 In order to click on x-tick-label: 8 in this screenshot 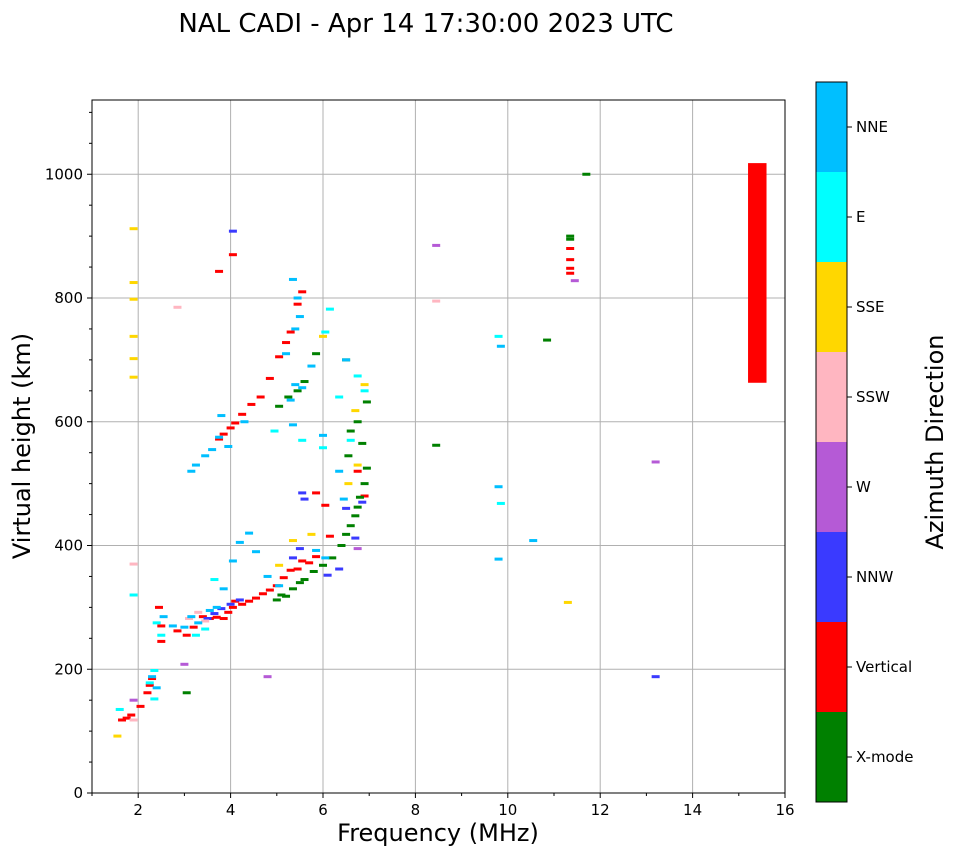, I will do `click(416, 810)`.